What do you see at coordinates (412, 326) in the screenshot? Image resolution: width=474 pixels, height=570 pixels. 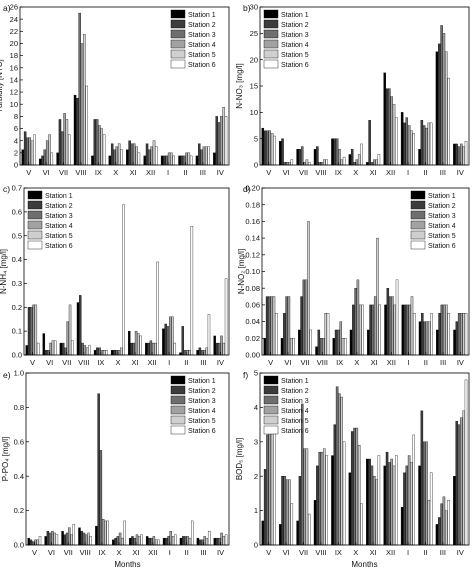 I see `bar-station-5-I` at bounding box center [412, 326].